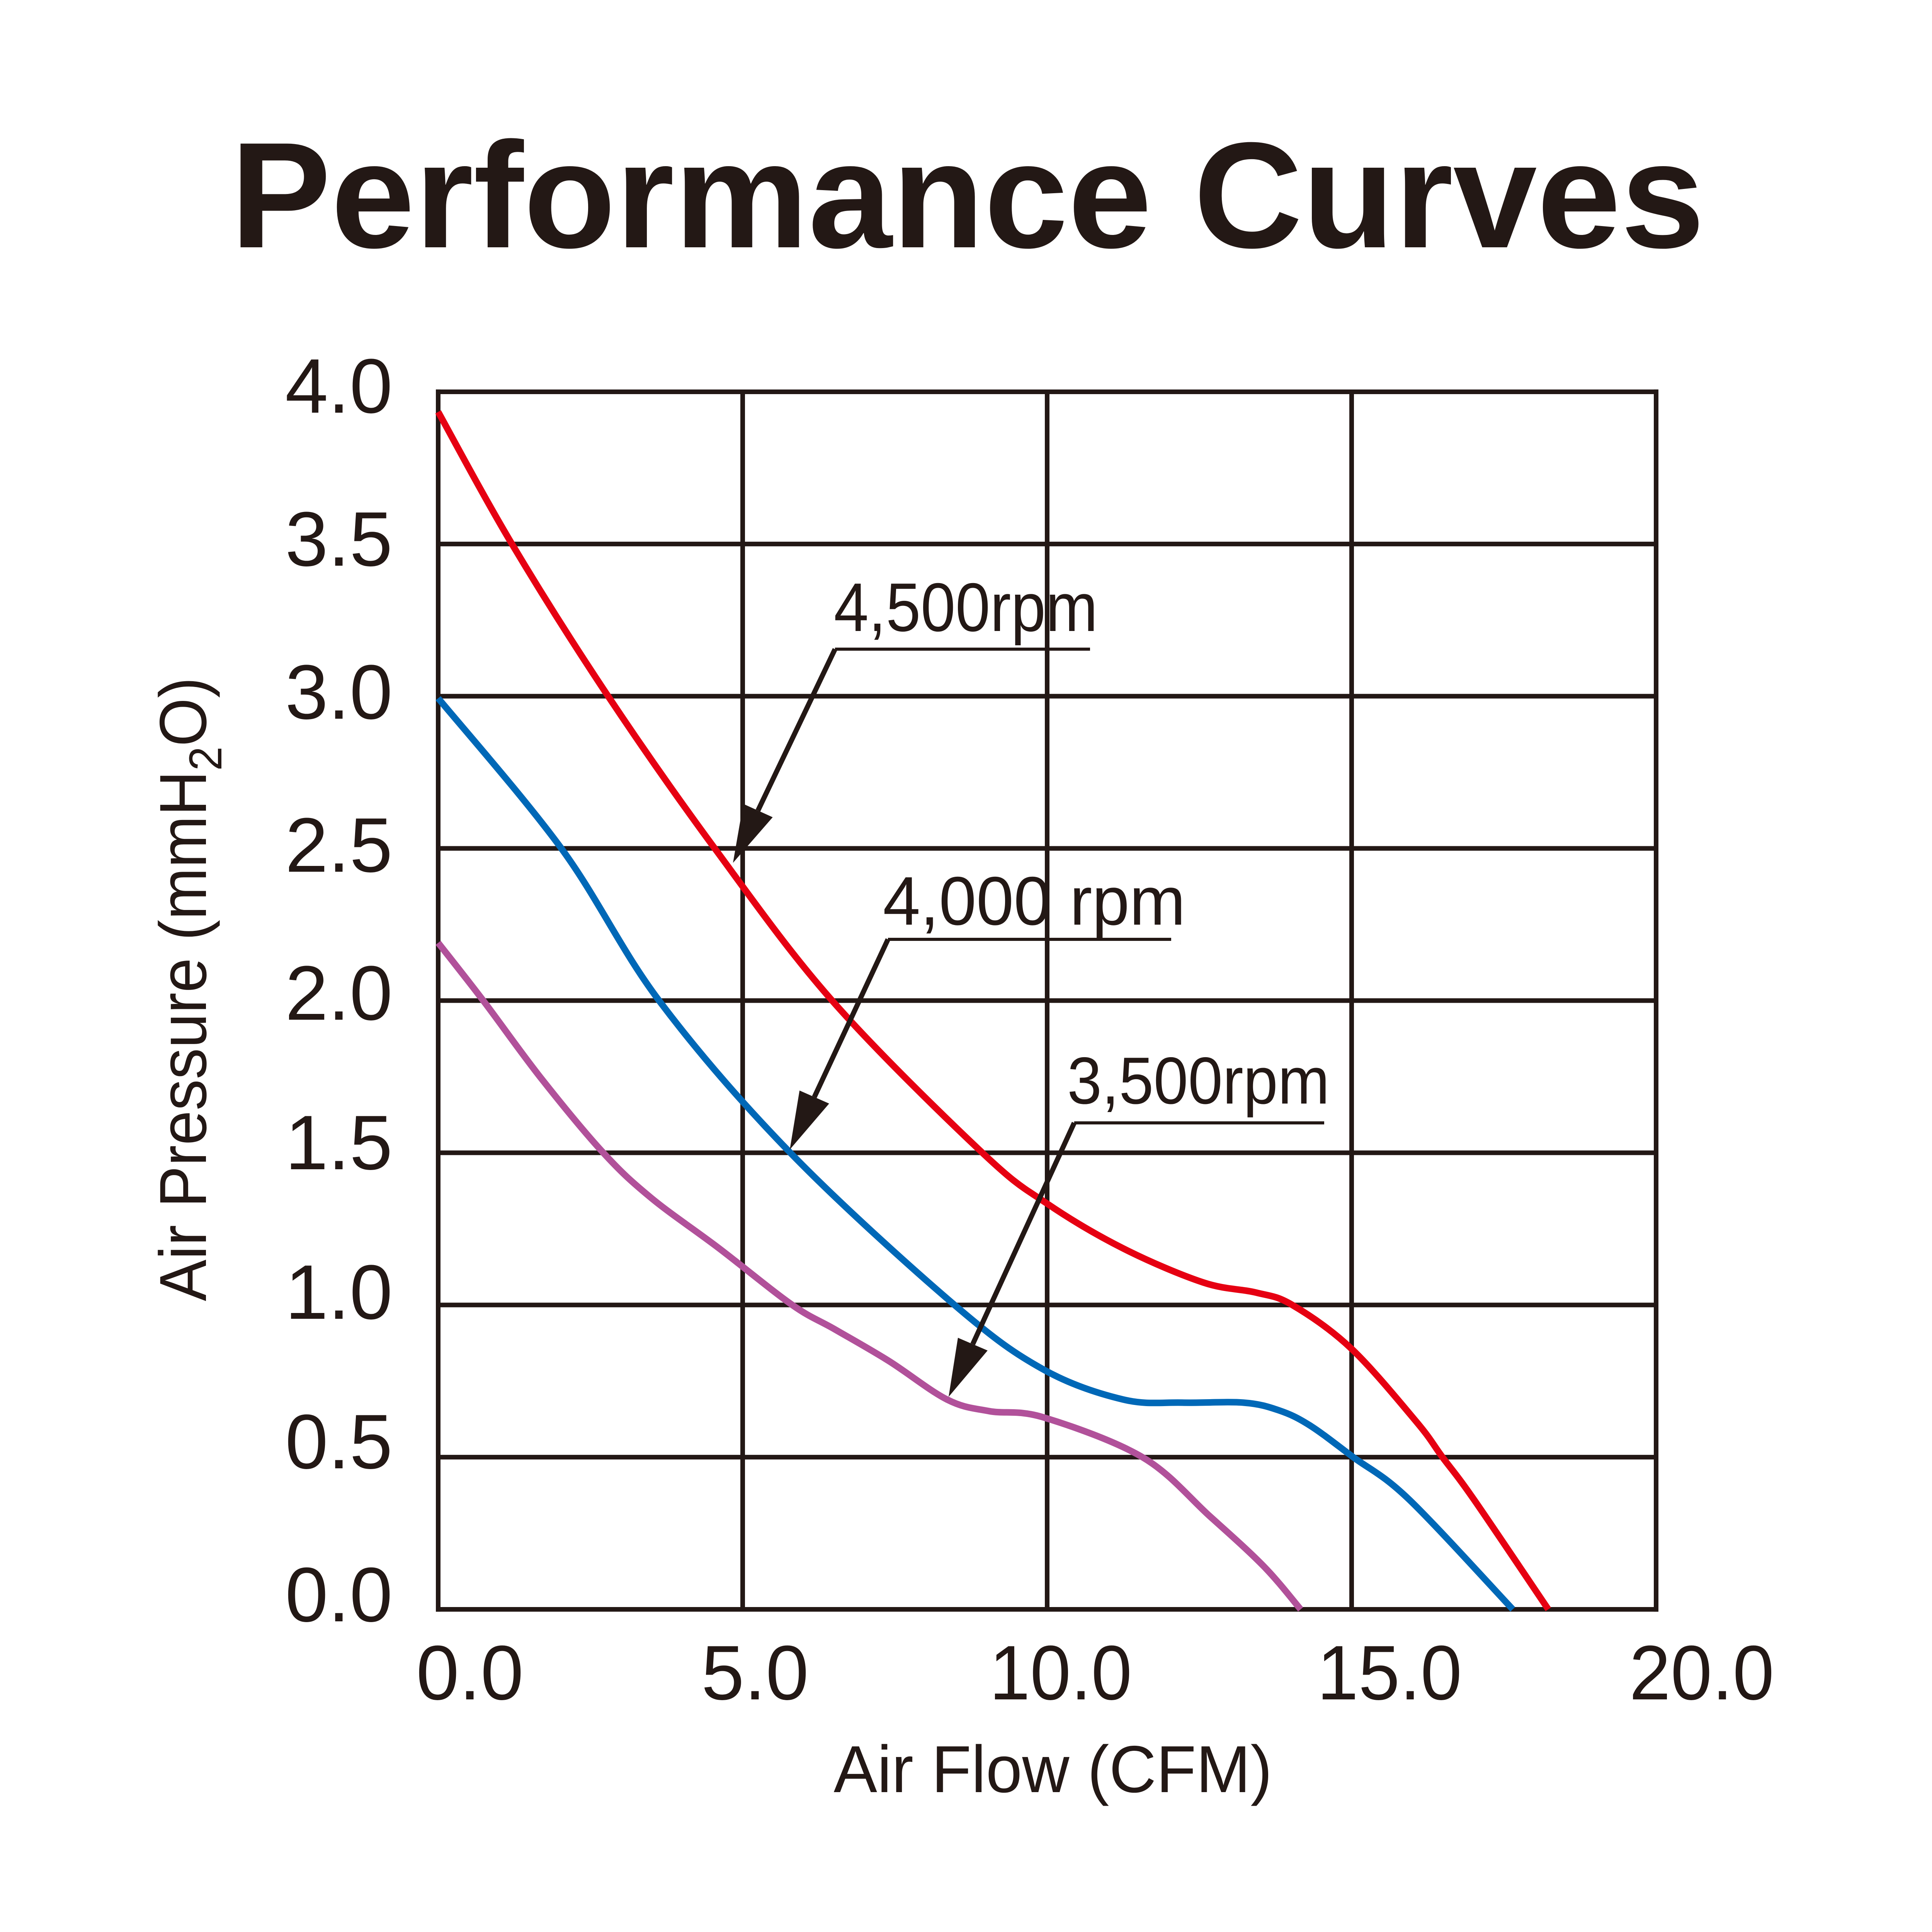 This screenshot has height=1932, width=1932. What do you see at coordinates (1701, 1673) in the screenshot?
I see `svg-text: 20.0` at bounding box center [1701, 1673].